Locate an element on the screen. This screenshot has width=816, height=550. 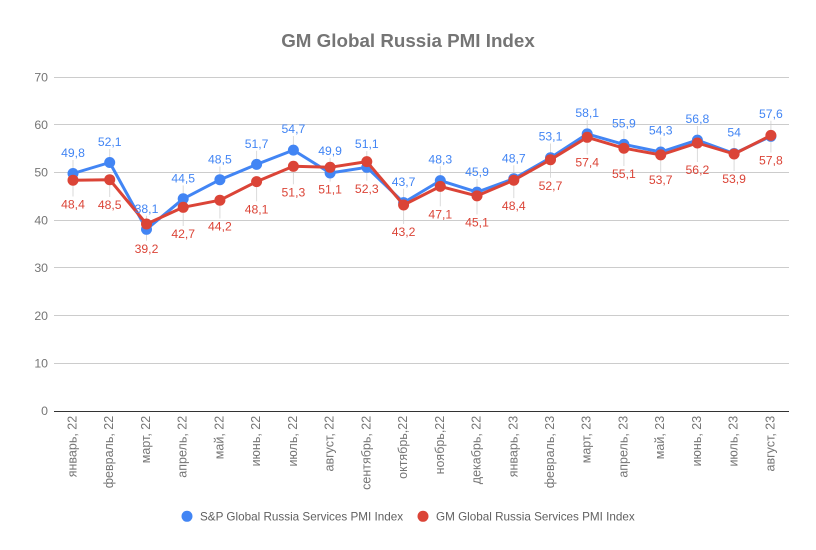
svg-text: 56,2 is located at coordinates (698, 170).